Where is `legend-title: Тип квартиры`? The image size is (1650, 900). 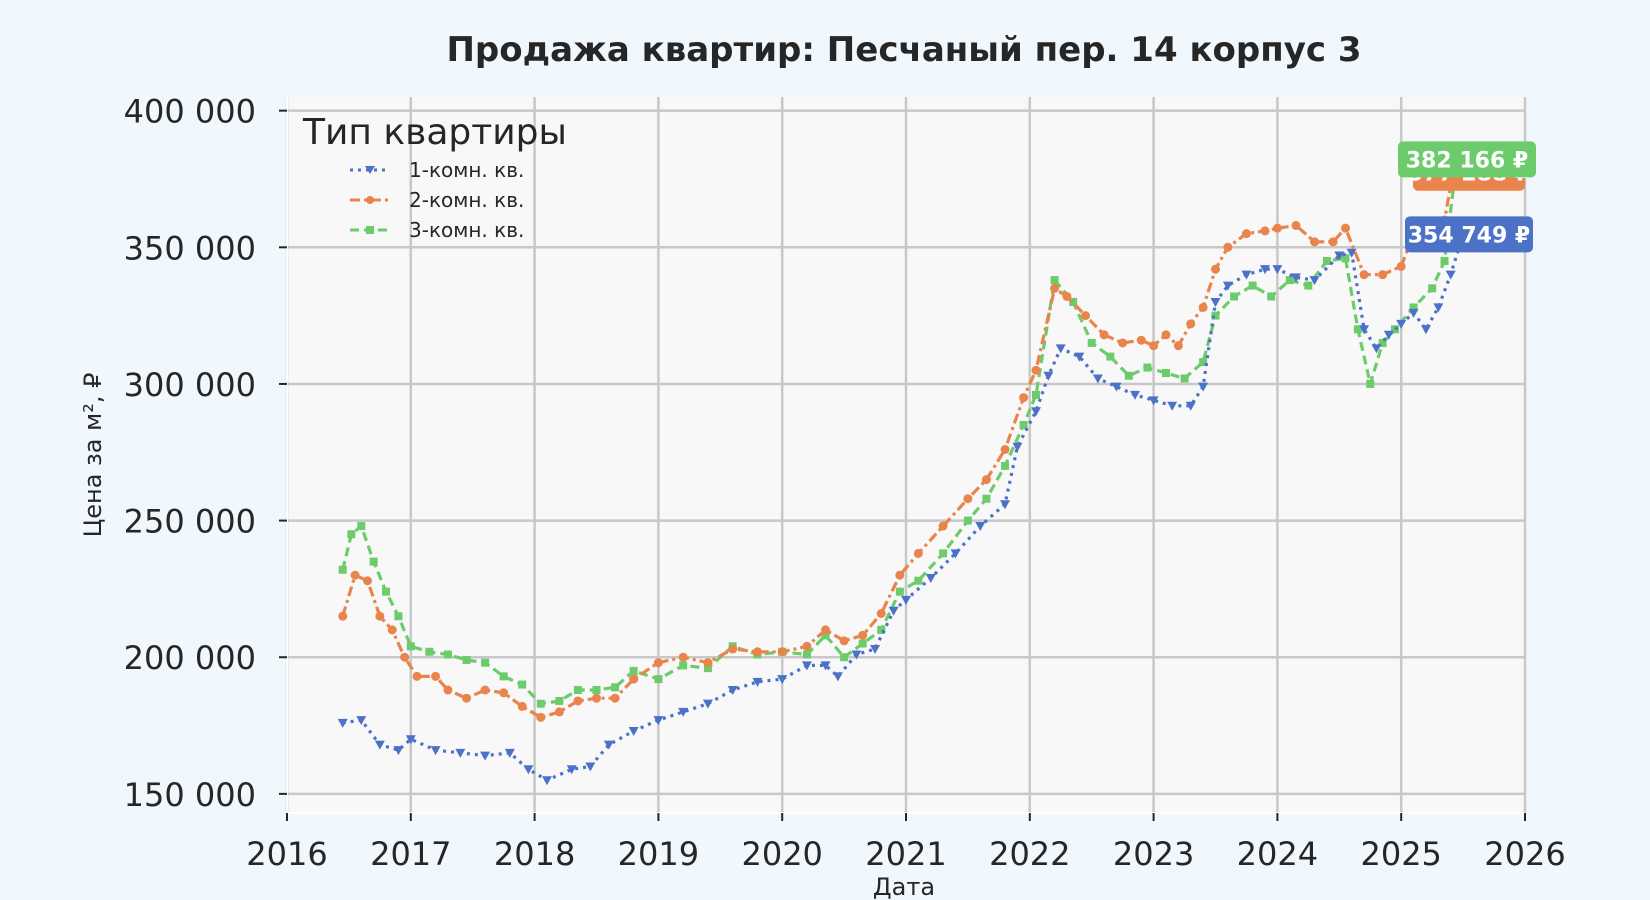
legend-title: Тип квартиры is located at coordinates (434, 132).